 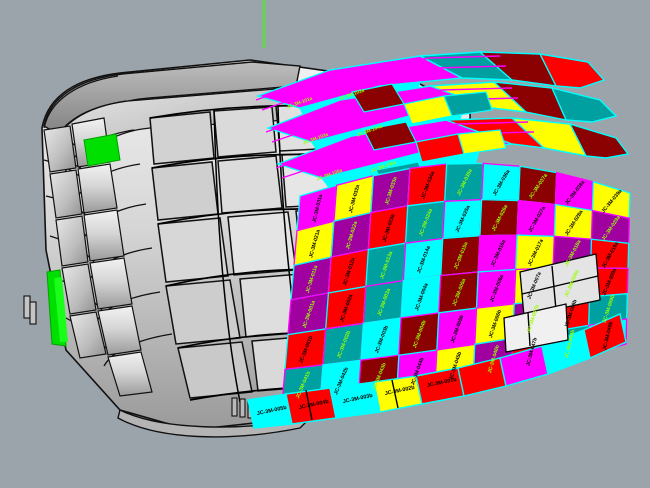 What do you see at coordinates (437, 371) in the screenshot?
I see `bottom-panel-strip` at bounding box center [437, 371].